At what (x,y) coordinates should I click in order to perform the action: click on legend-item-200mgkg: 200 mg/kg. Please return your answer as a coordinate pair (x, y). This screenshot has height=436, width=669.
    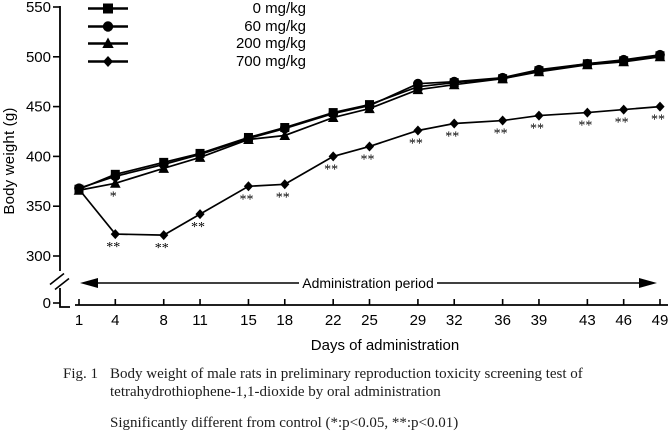
    Looking at the image, I should click on (196, 43).